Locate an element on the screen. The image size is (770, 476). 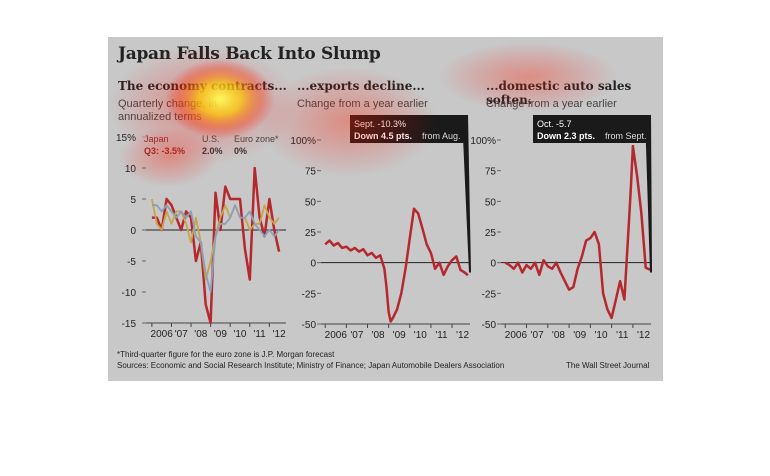
legend-name: Japan is located at coordinates (156, 139).